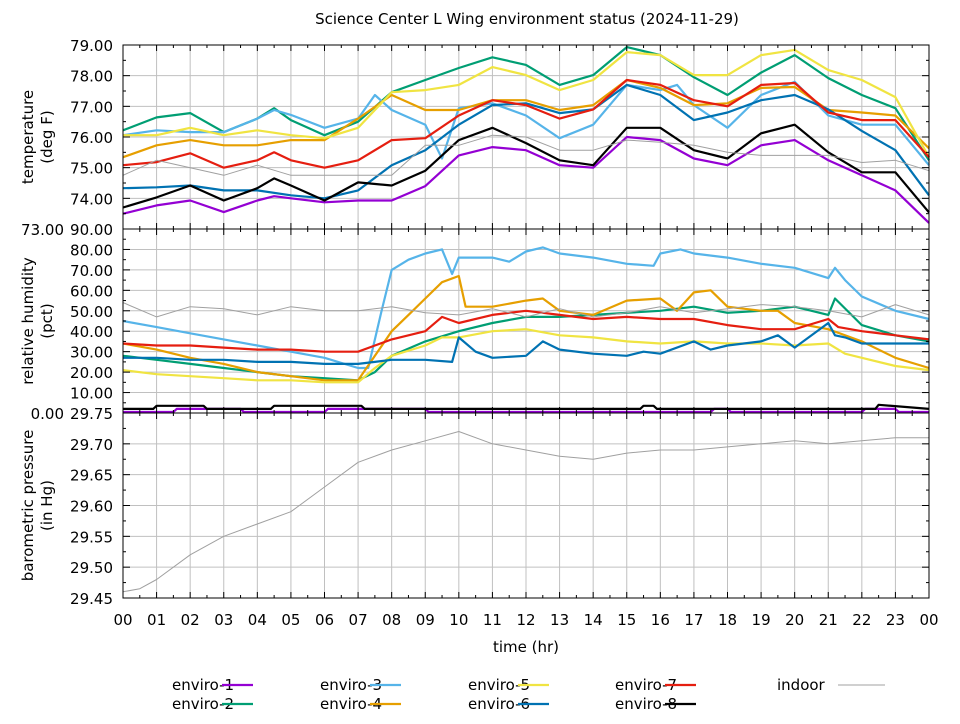 This screenshot has height=724, width=960. Describe the element at coordinates (47, 505) in the screenshot. I see `y-axis-label: (in Hg)` at that location.